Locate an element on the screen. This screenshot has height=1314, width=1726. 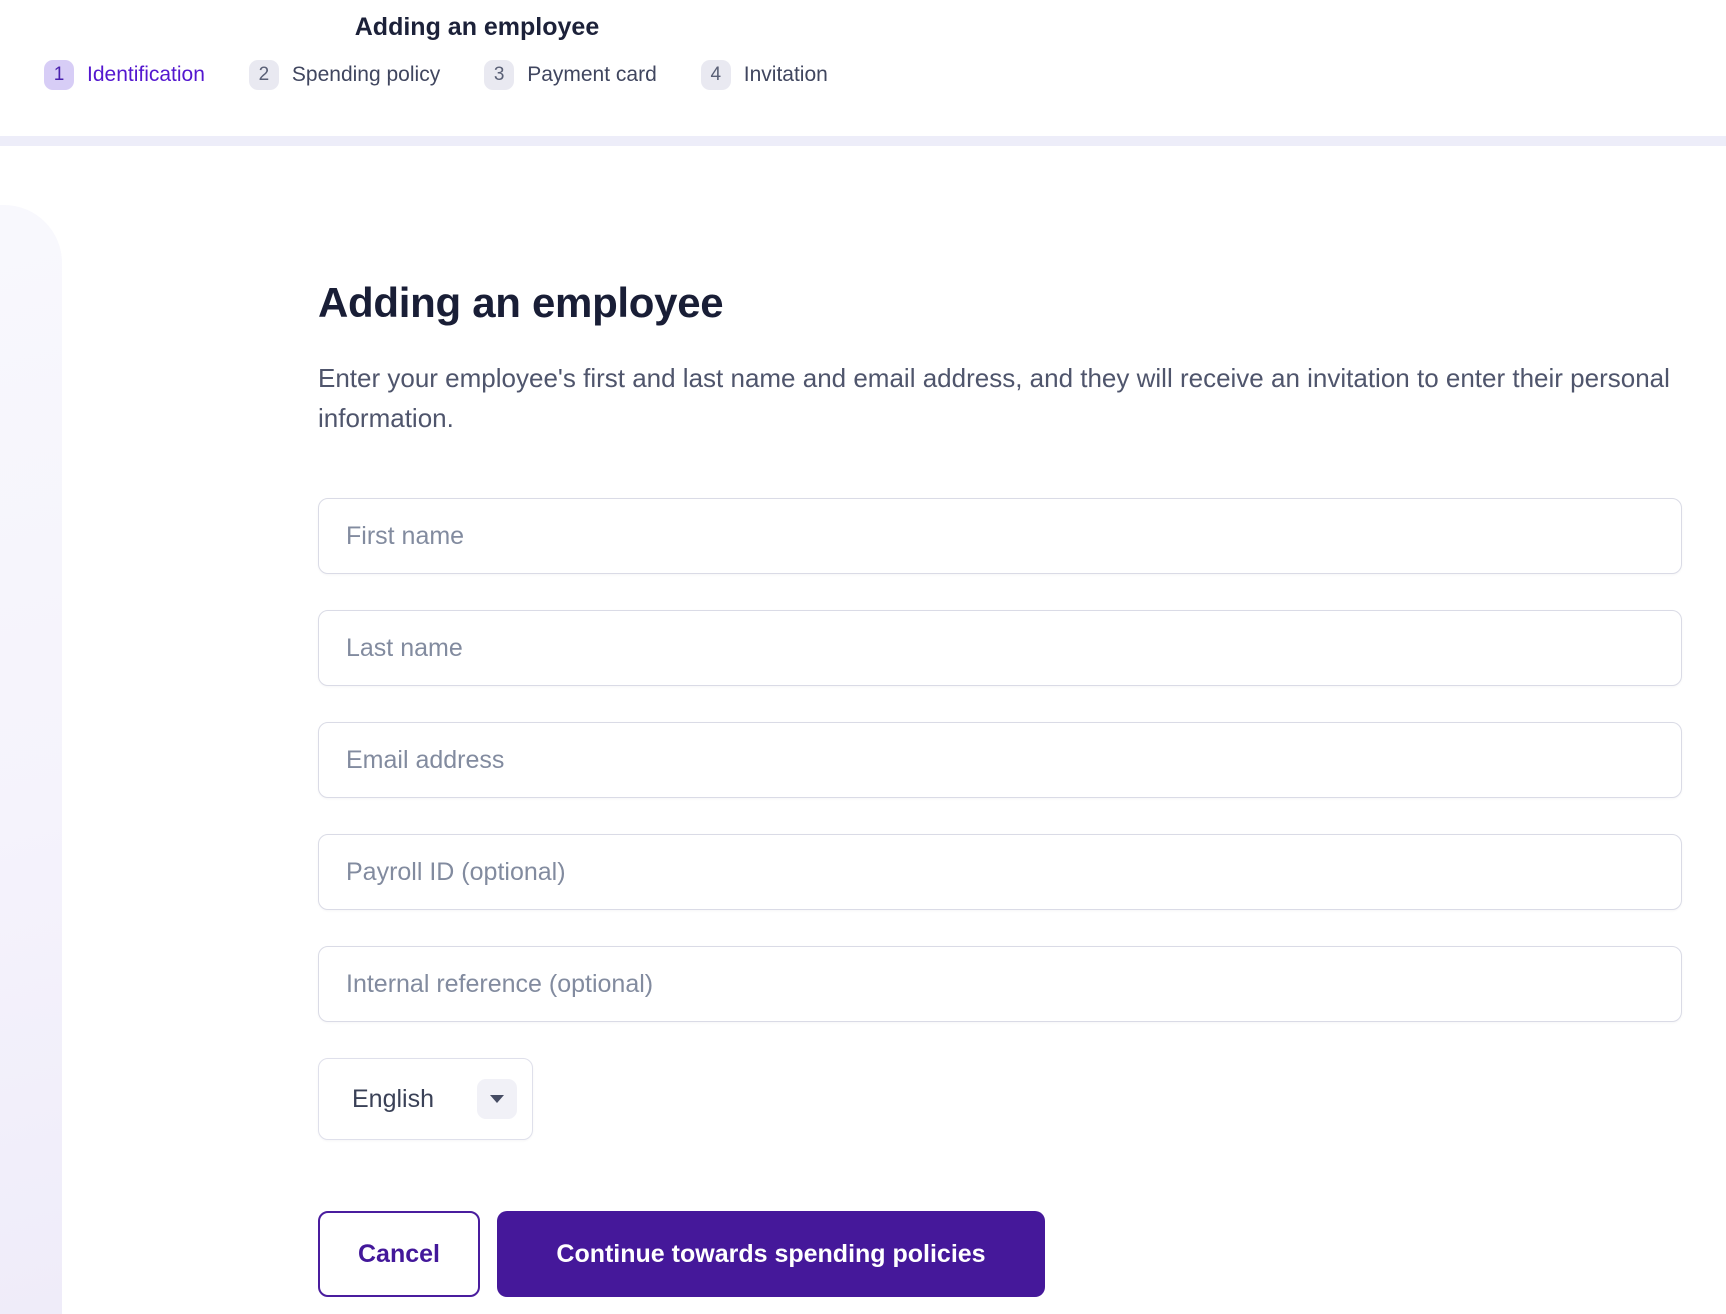
cancel-button: Cancel is located at coordinates (399, 1254).